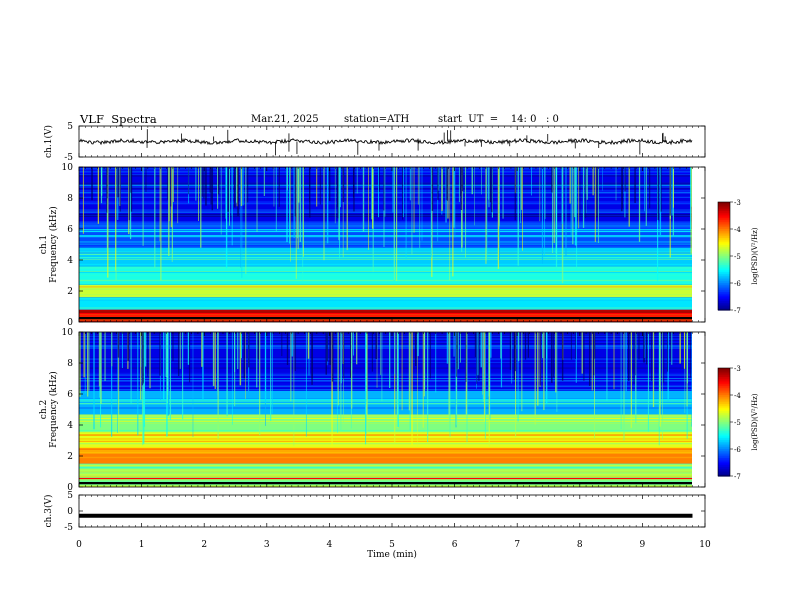  Describe the element at coordinates (44, 409) in the screenshot. I see `y-axis-label: ch.2` at that location.